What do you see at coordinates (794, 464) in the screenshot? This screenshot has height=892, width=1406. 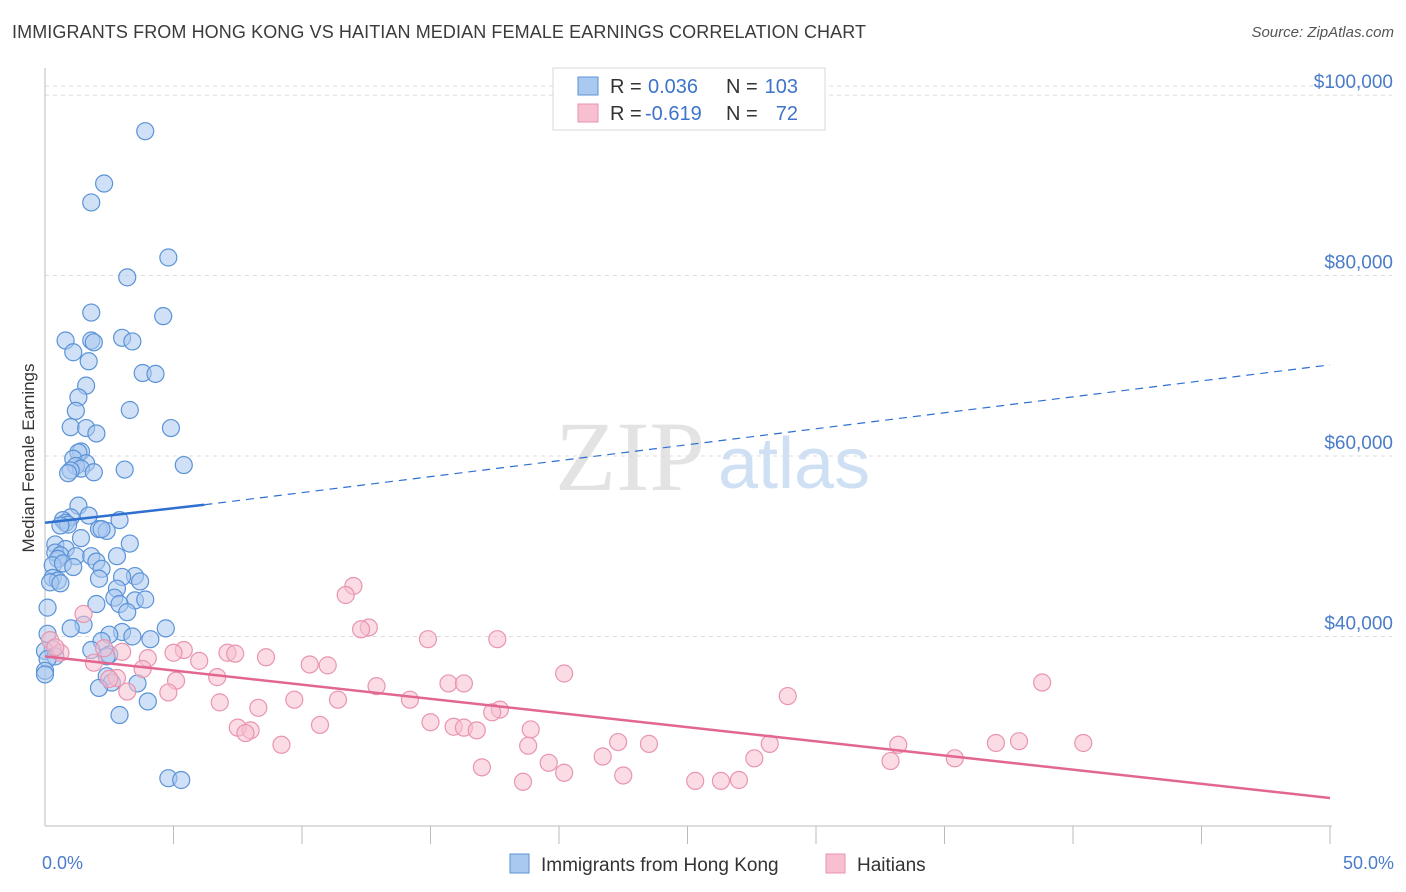 I see `watermark-atlas: atlas` at bounding box center [794, 464].